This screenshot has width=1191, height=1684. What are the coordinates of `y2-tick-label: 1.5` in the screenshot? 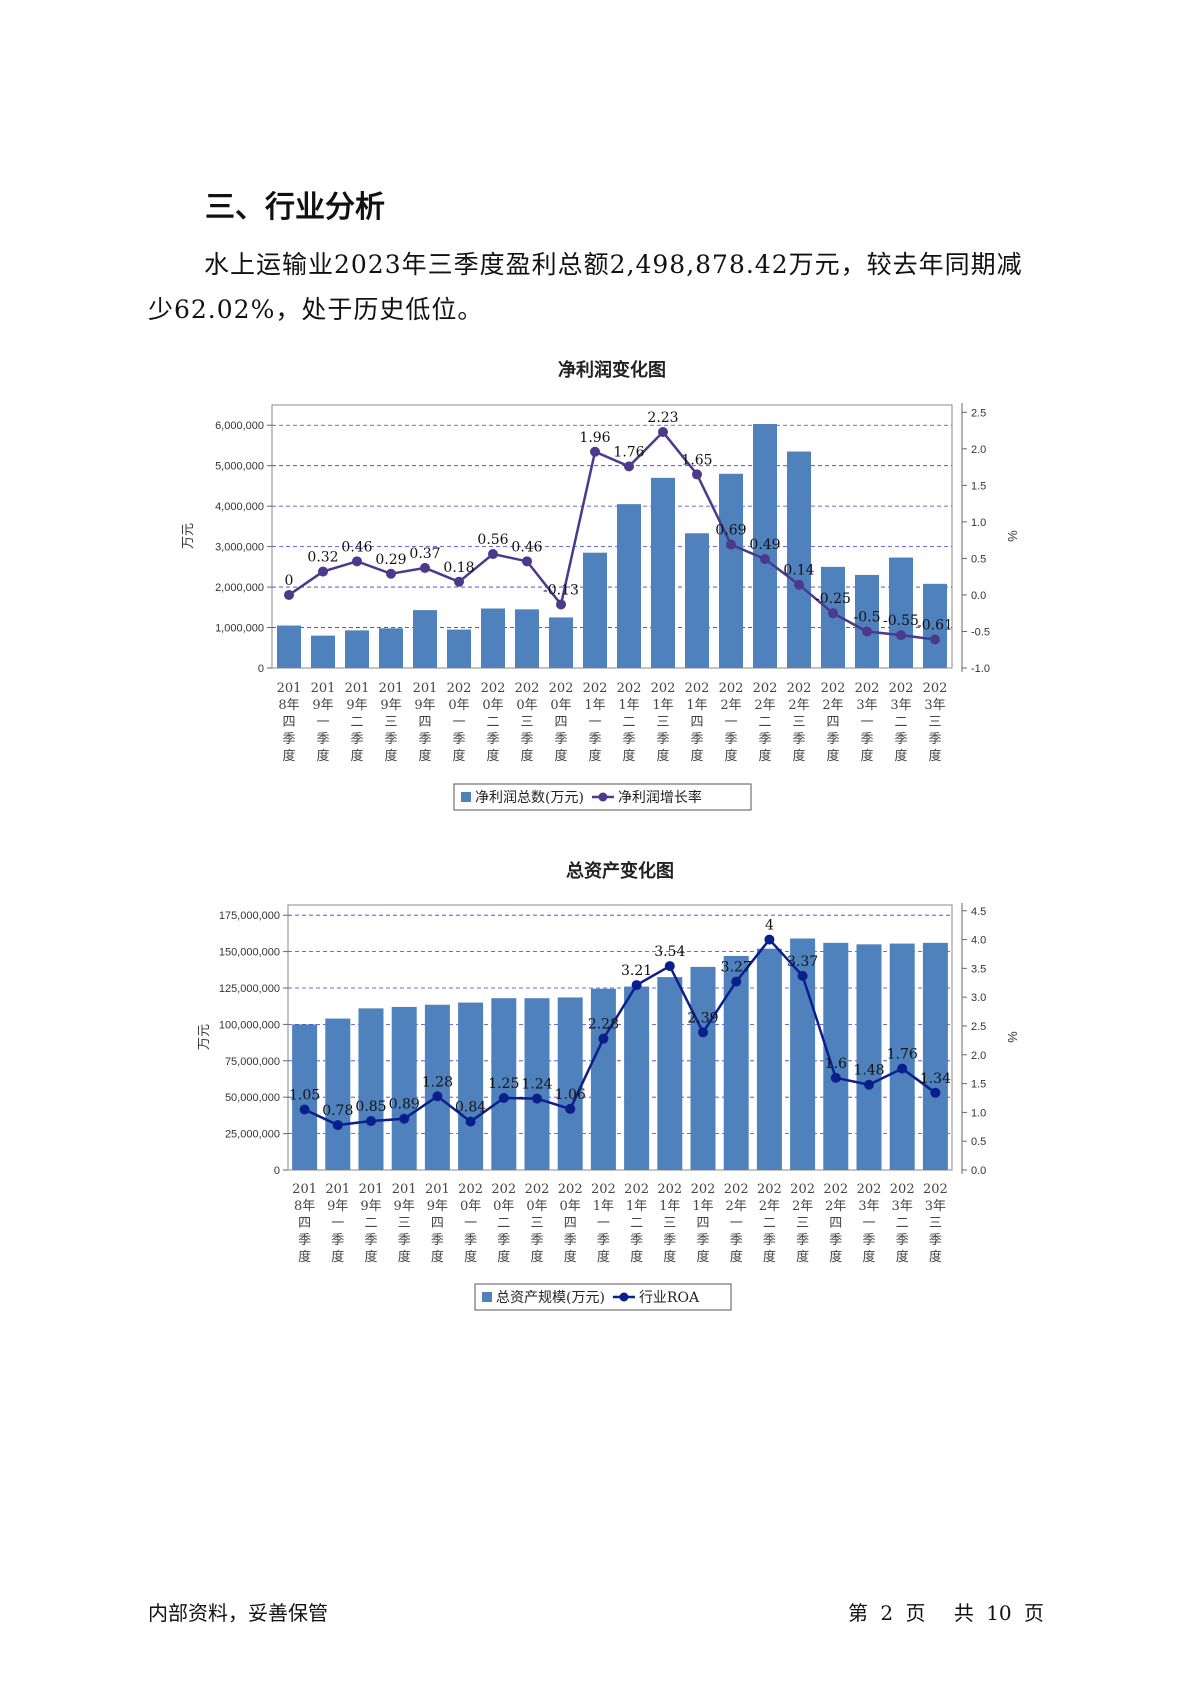 It's located at (978, 486).